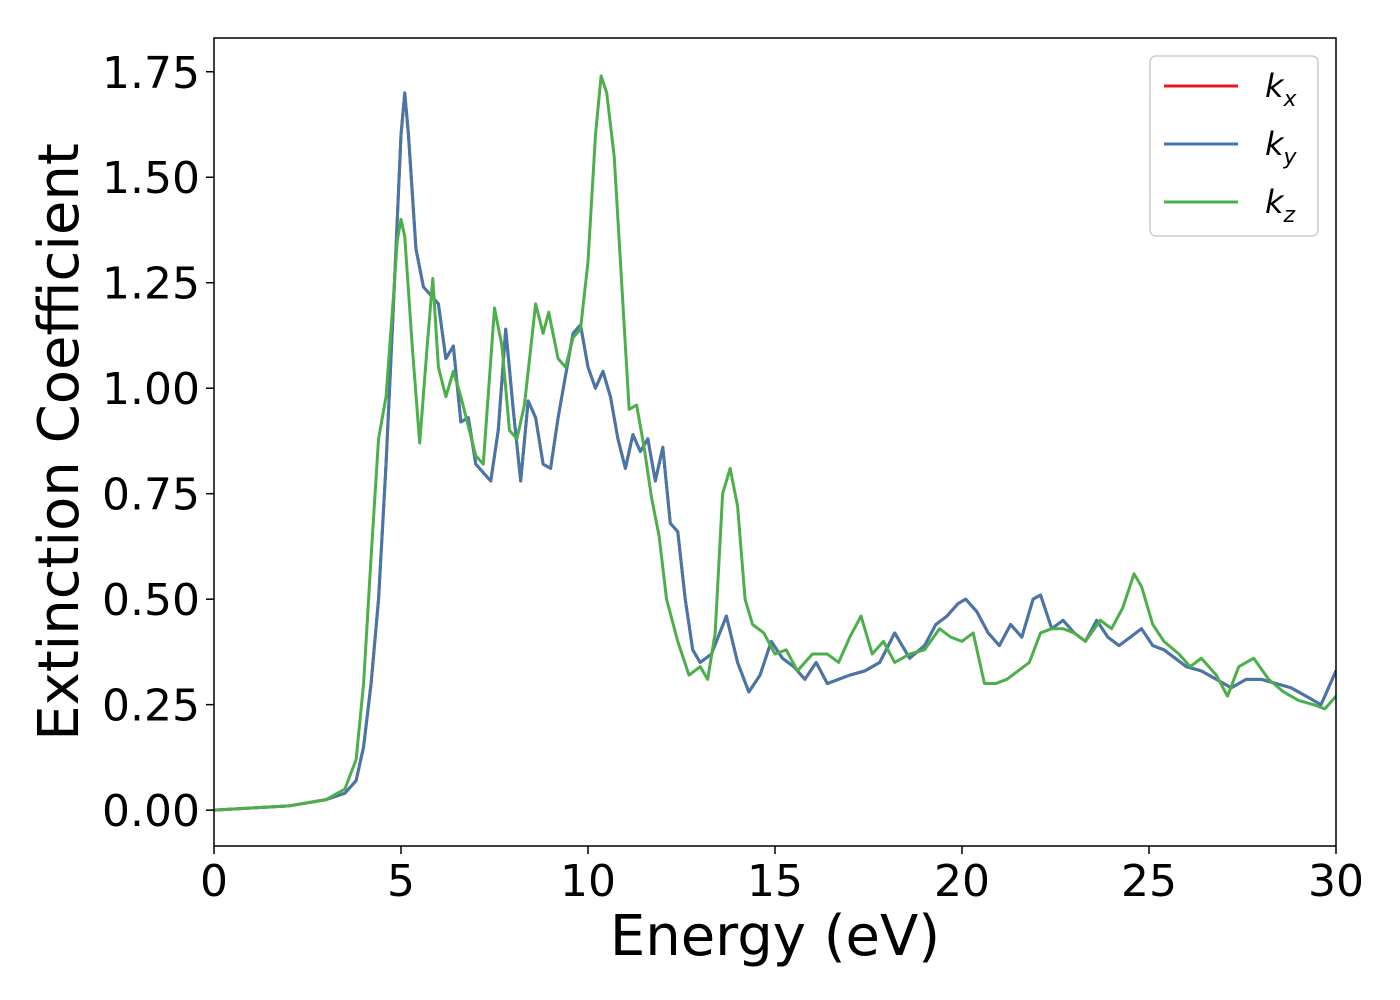  Describe the element at coordinates (1149, 881) in the screenshot. I see `x-tick-label: 25` at that location.